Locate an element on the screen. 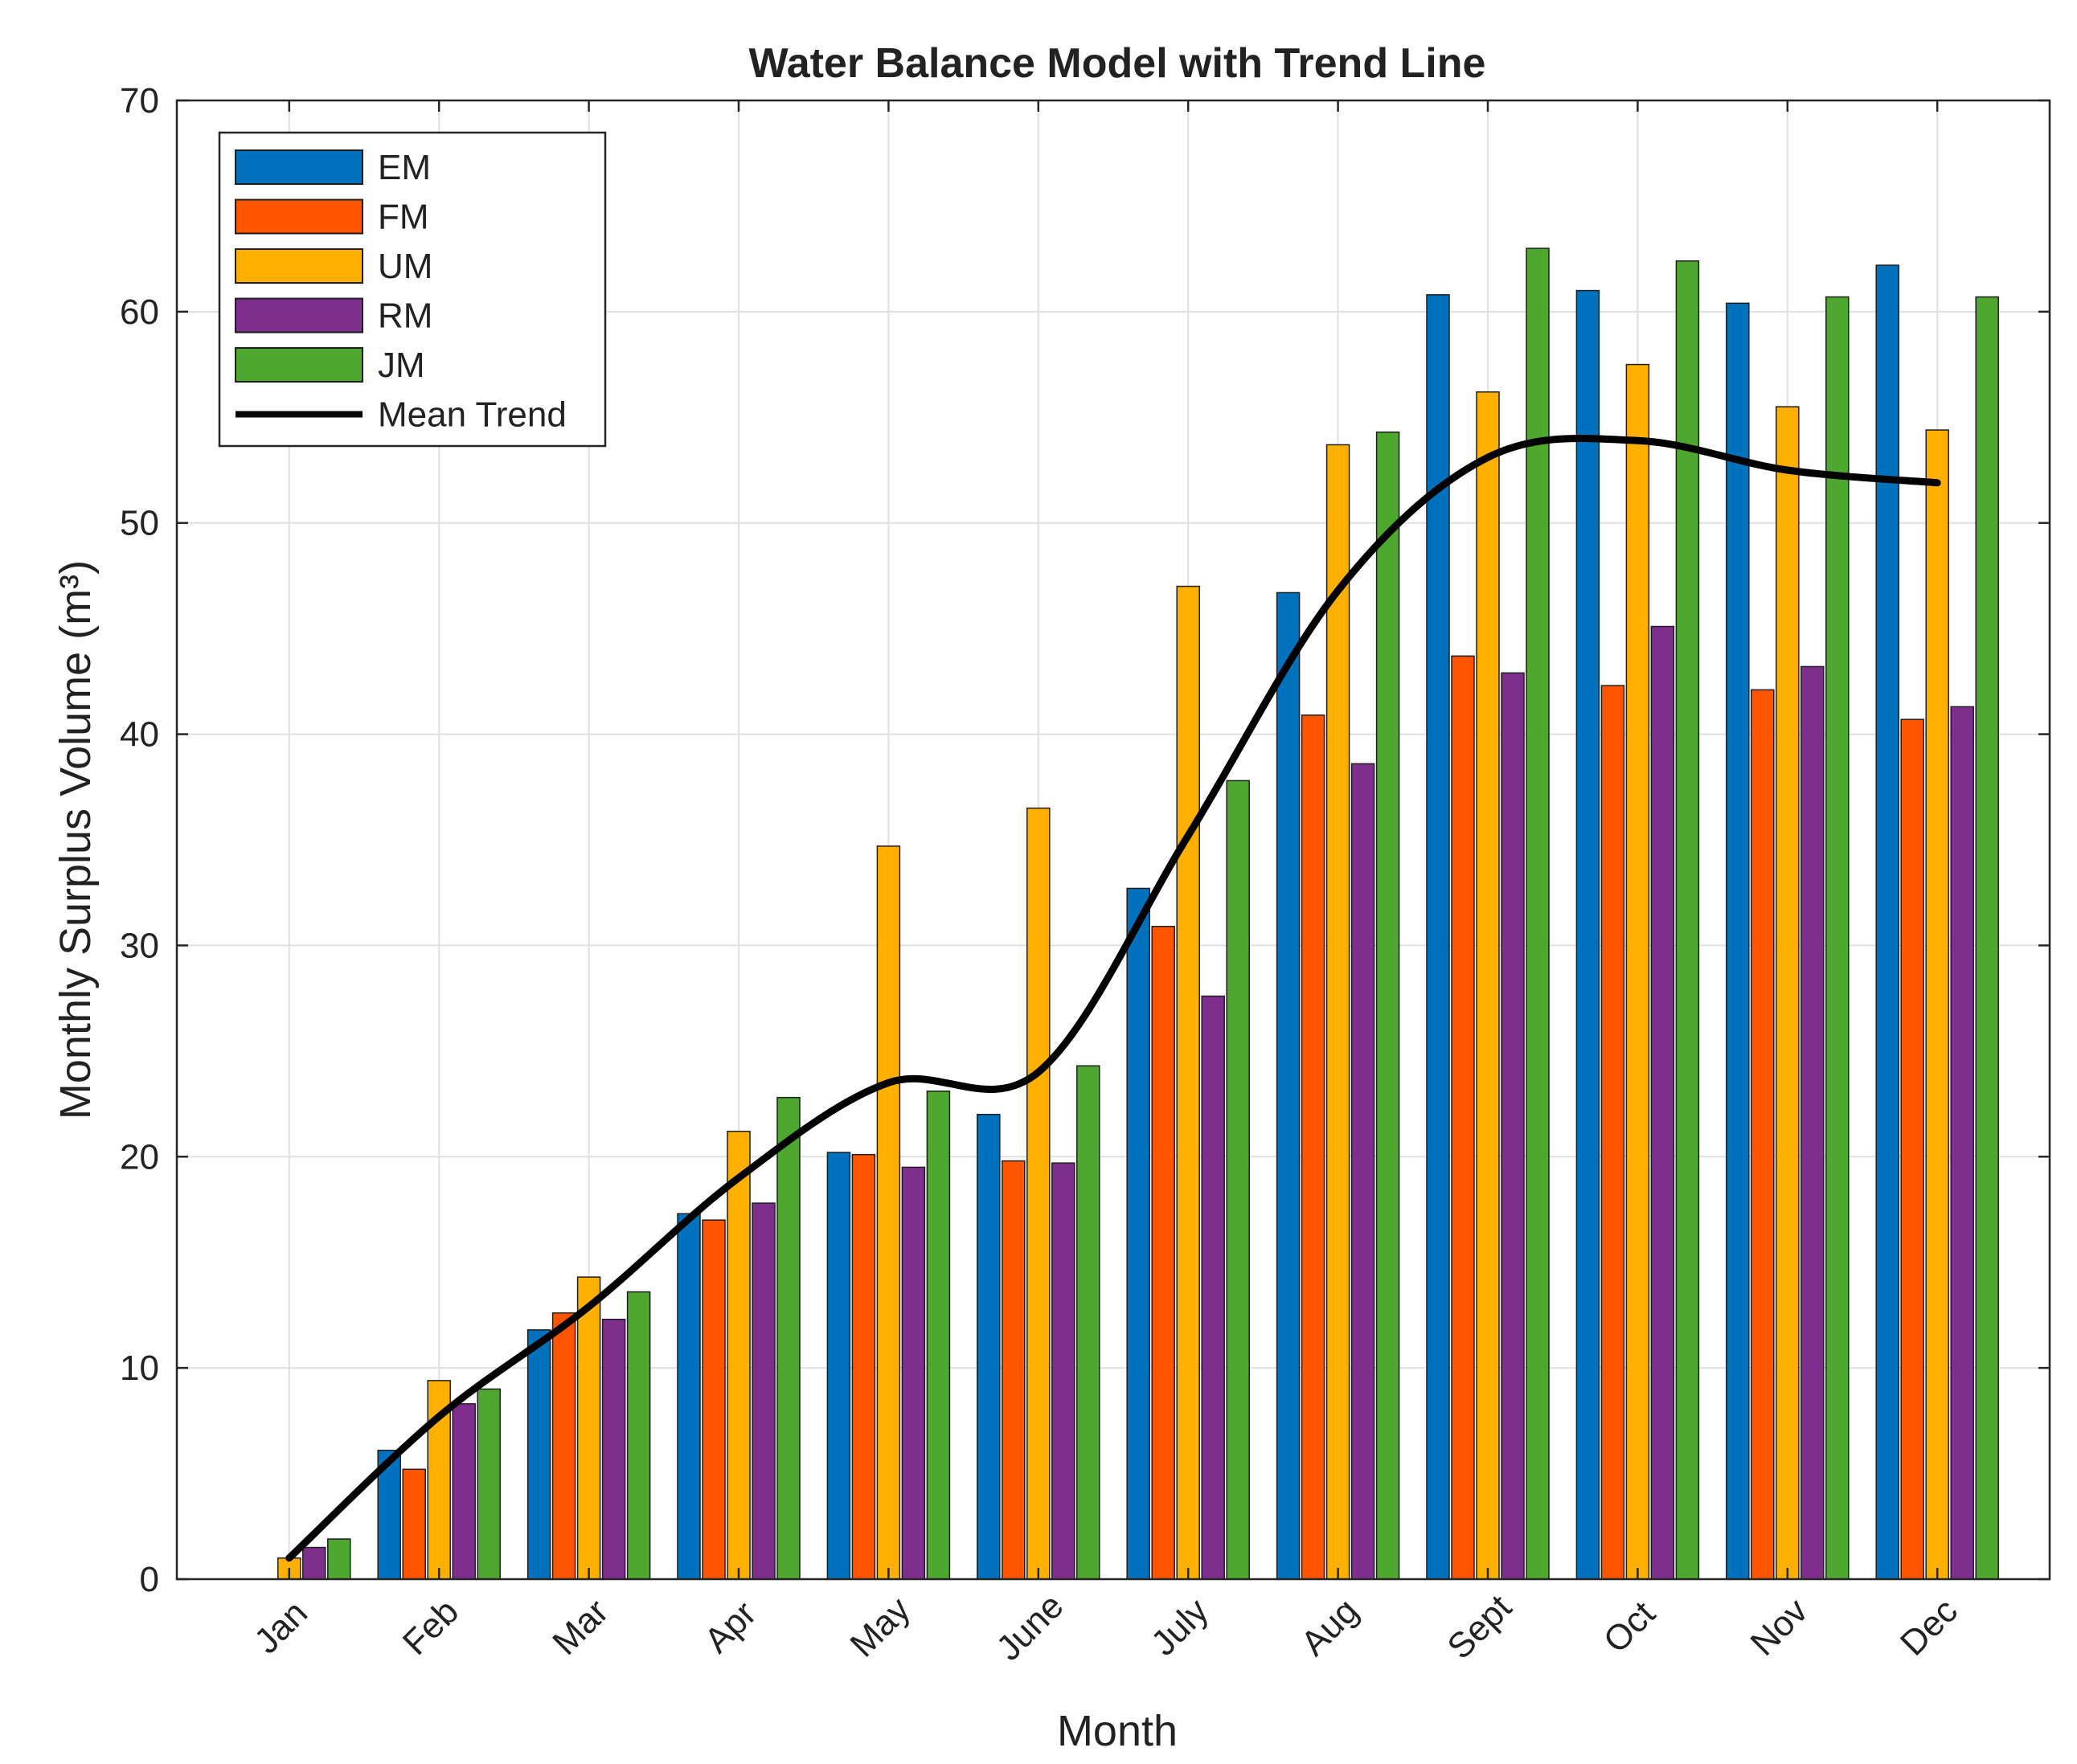  bar-rm-june is located at coordinates (1063, 1371).